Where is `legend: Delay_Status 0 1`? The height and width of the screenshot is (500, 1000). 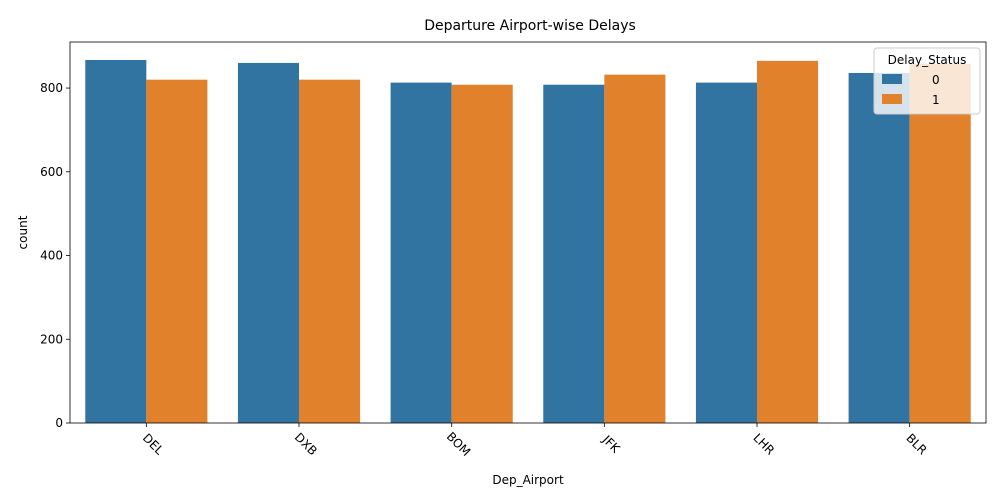
legend: Delay_Status 0 1 is located at coordinates (927, 81).